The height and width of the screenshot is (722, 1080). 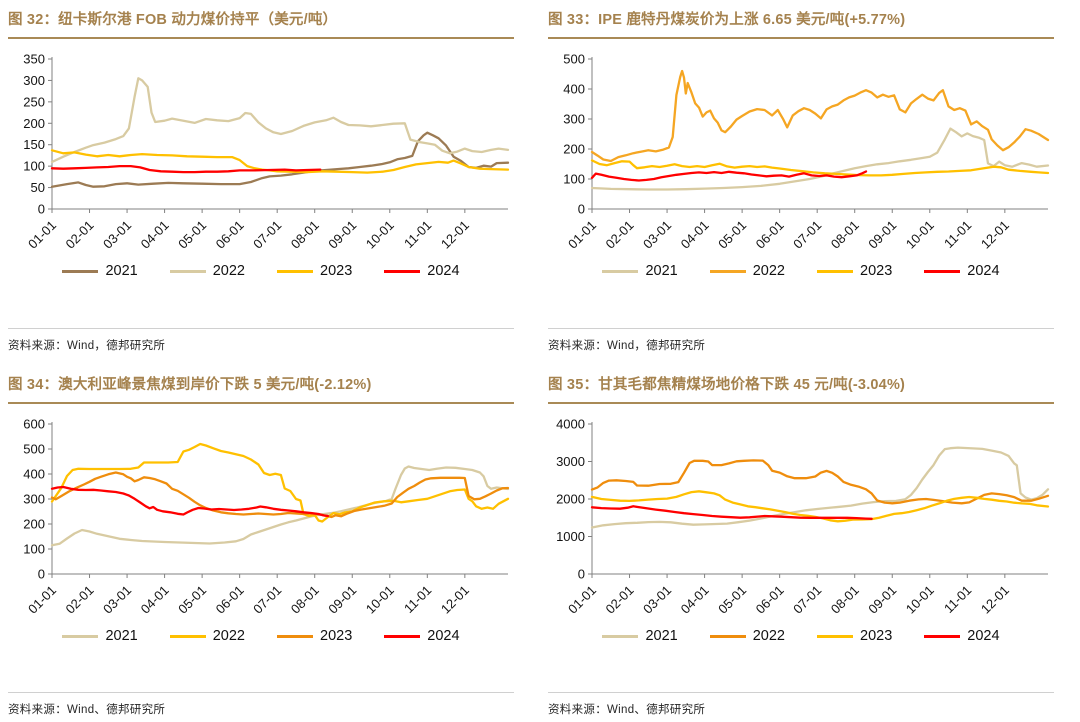 I want to click on svg-text: 100, so click(x=574, y=179).